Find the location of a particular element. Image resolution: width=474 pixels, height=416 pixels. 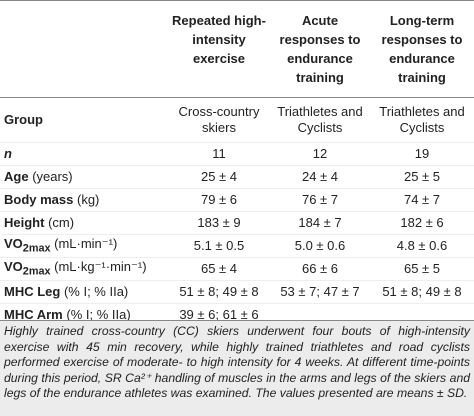

row-label-name: Body mass is located at coordinates (39, 199).